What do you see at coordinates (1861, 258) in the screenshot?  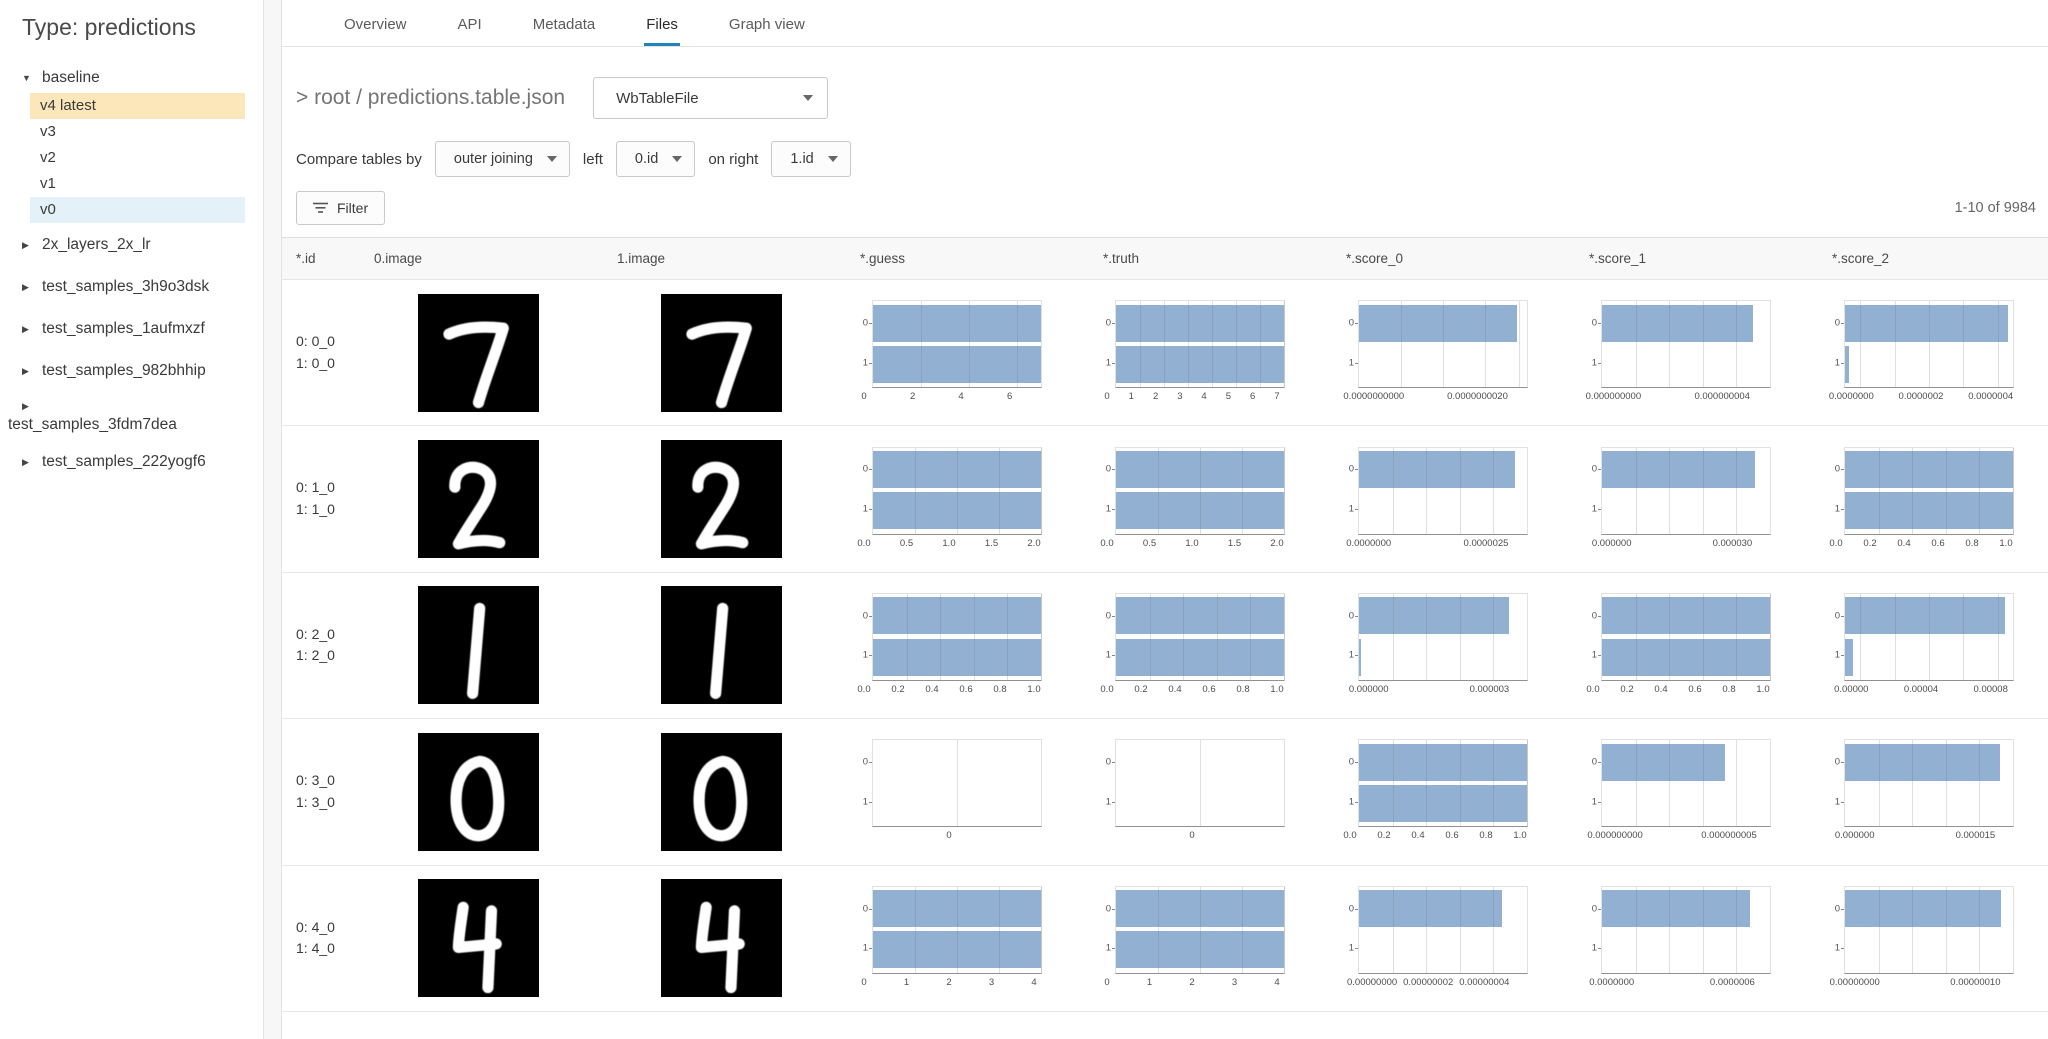 I see `column-header-score-2: *.score_2` at bounding box center [1861, 258].